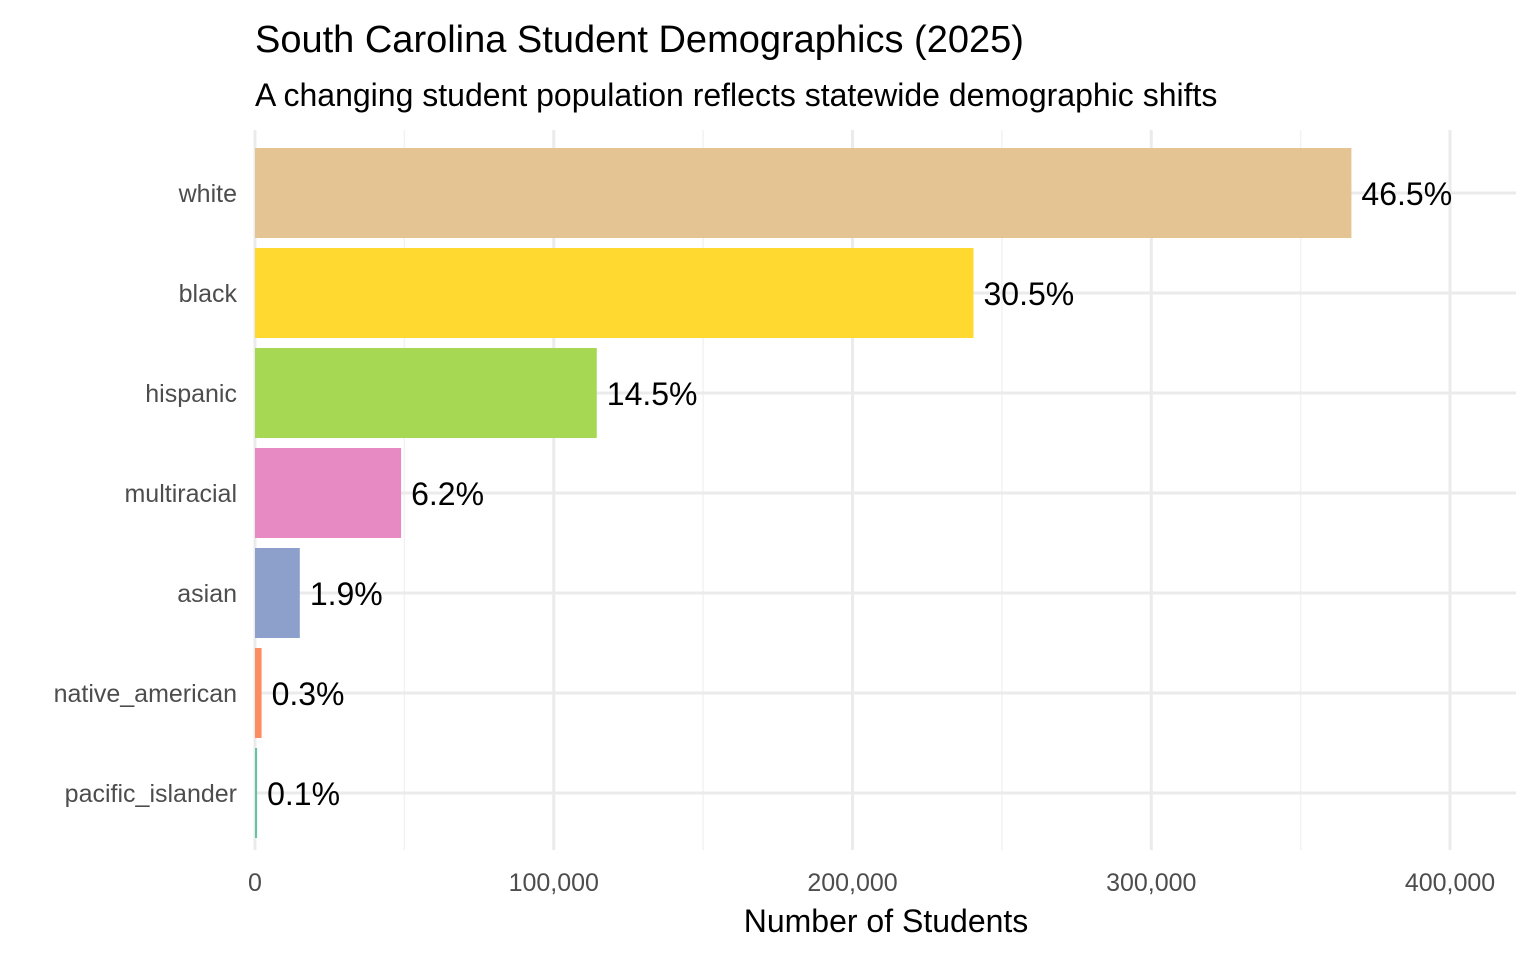  I want to click on data-label-pacific_islander: 0.1%, so click(303, 794).